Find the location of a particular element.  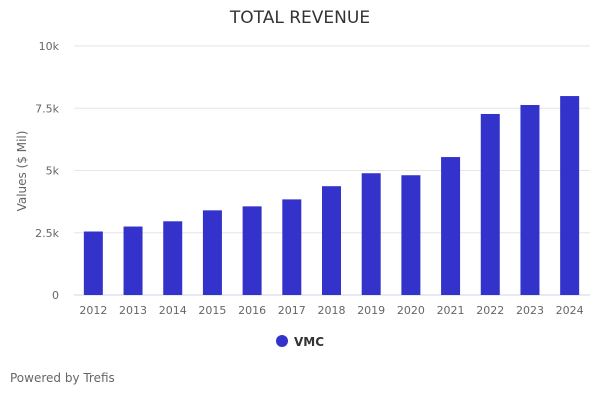

bar-2019 is located at coordinates (371, 234).